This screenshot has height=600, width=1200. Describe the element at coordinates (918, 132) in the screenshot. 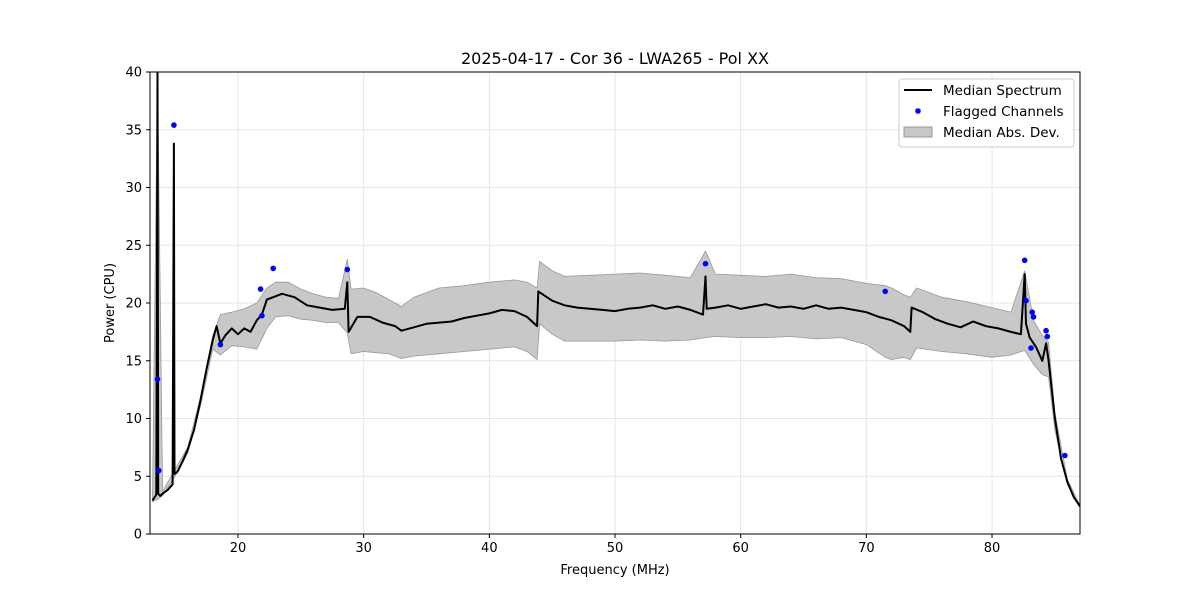

I see `legend-band-swatch` at that location.